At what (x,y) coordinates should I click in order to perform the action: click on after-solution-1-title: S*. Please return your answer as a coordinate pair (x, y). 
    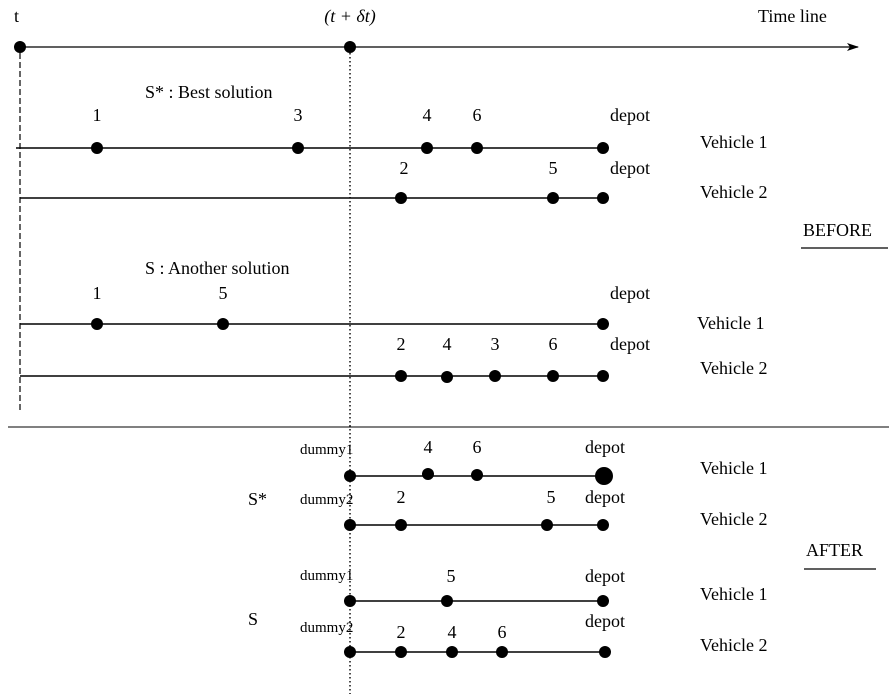
    Looking at the image, I should click on (257, 499).